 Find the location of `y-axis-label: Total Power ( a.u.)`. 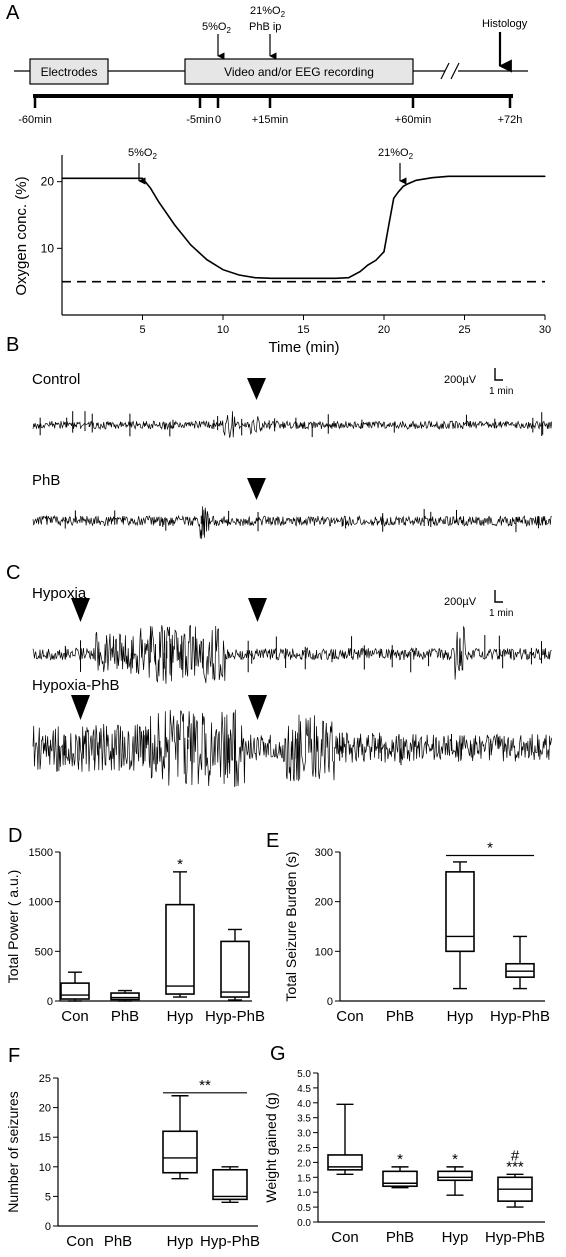

y-axis-label: Total Power ( a.u.) is located at coordinates (13, 927).